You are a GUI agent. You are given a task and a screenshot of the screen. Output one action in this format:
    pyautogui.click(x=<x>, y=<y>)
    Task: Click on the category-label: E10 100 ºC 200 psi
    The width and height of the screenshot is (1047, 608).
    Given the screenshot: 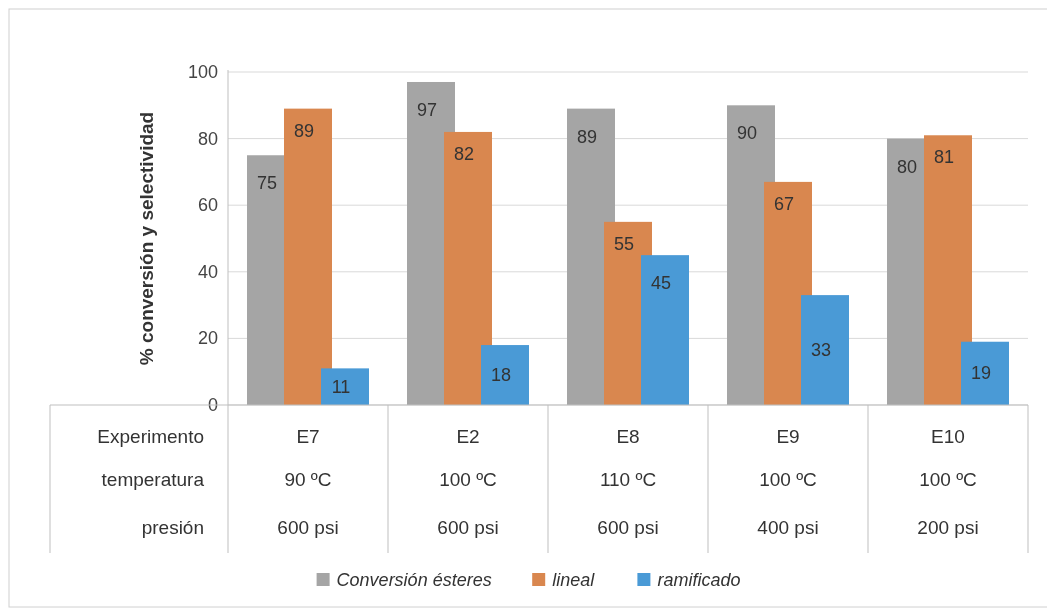 What is the action you would take?
    pyautogui.click(x=948, y=482)
    